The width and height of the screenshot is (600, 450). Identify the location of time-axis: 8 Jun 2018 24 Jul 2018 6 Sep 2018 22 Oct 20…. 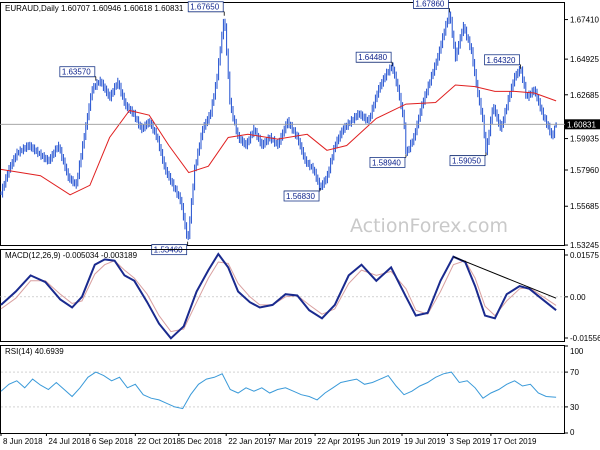
(268, 439).